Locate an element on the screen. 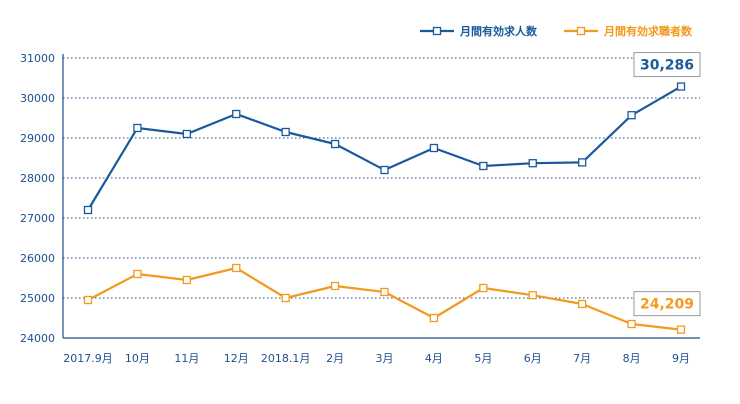 Image resolution: width=740 pixels, height=404 pixels. x-tick-label: 5月 is located at coordinates (483, 358).